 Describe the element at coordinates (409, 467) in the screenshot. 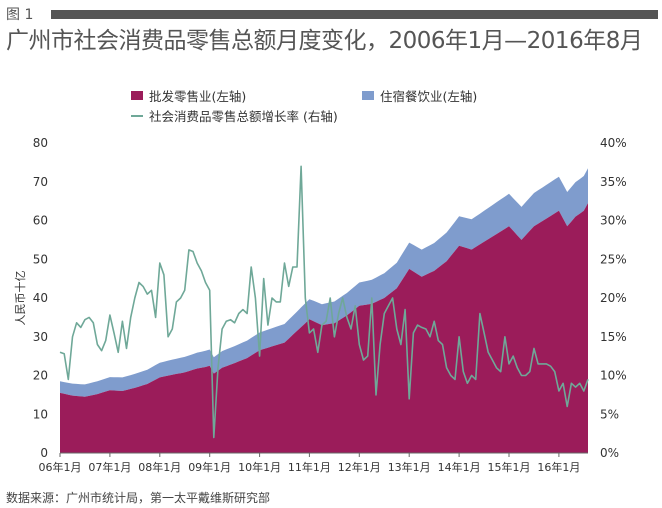

I see `x-tick-label: 13年1月` at that location.